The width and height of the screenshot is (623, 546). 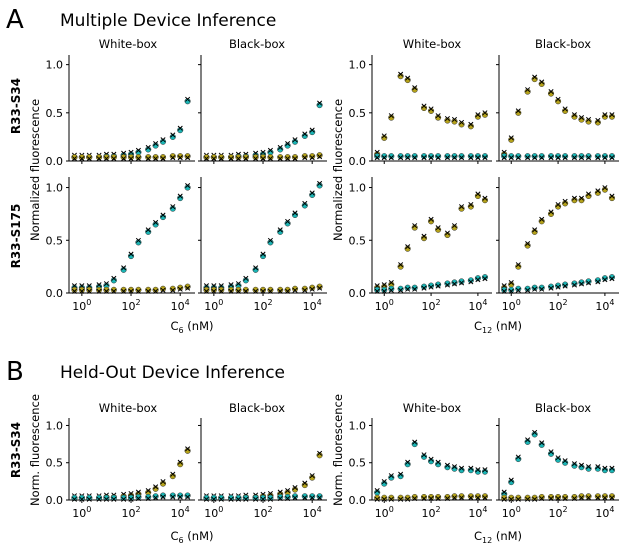 What do you see at coordinates (563, 408) in the screenshot?
I see `col-header-black-c12-b: Black-box` at bounding box center [563, 408].